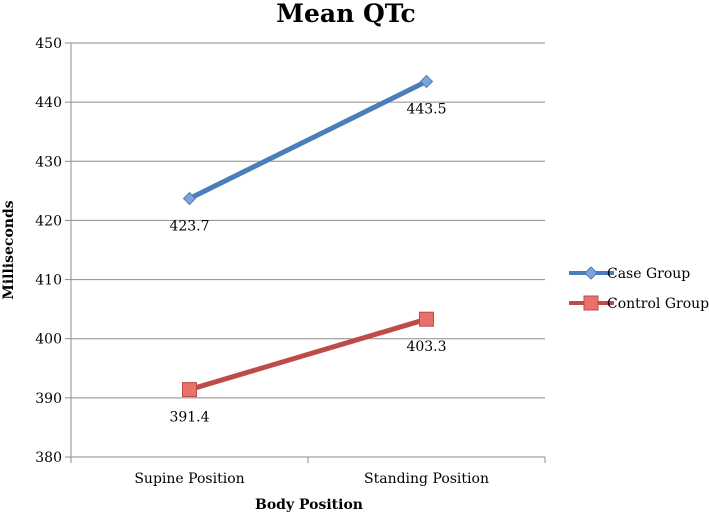  Describe the element at coordinates (189, 418) in the screenshot. I see `data-label: 391.4` at that location.